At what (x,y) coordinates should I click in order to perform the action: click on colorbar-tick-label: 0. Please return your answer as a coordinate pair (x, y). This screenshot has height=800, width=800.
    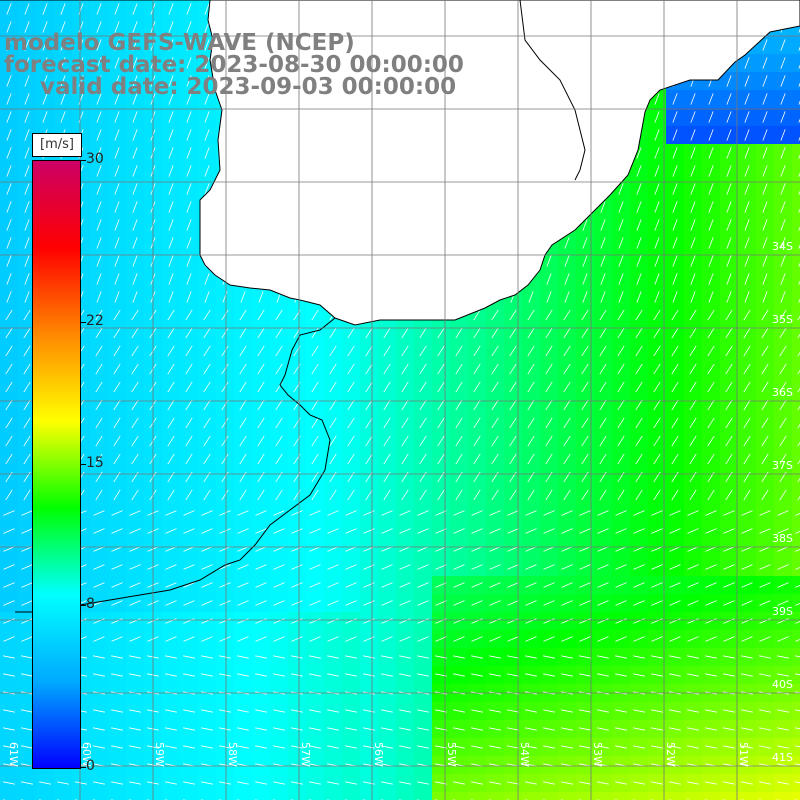
    Looking at the image, I should click on (90, 766).